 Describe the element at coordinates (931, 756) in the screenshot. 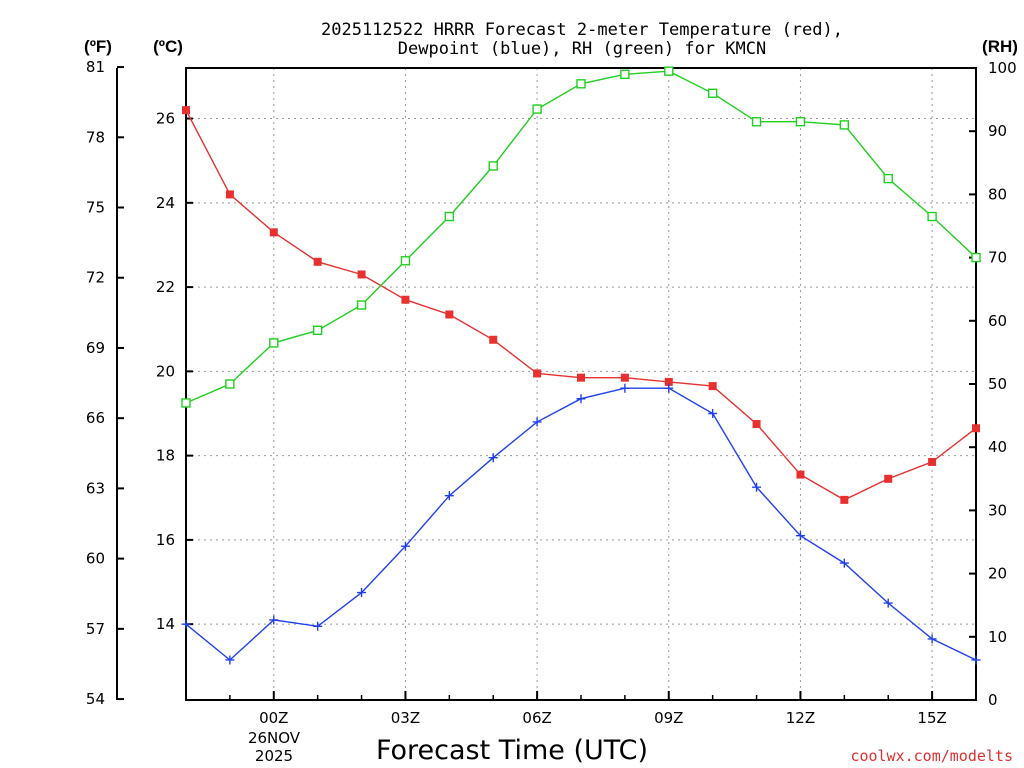

I see `credit-text: coolwx.com/modelts` at that location.